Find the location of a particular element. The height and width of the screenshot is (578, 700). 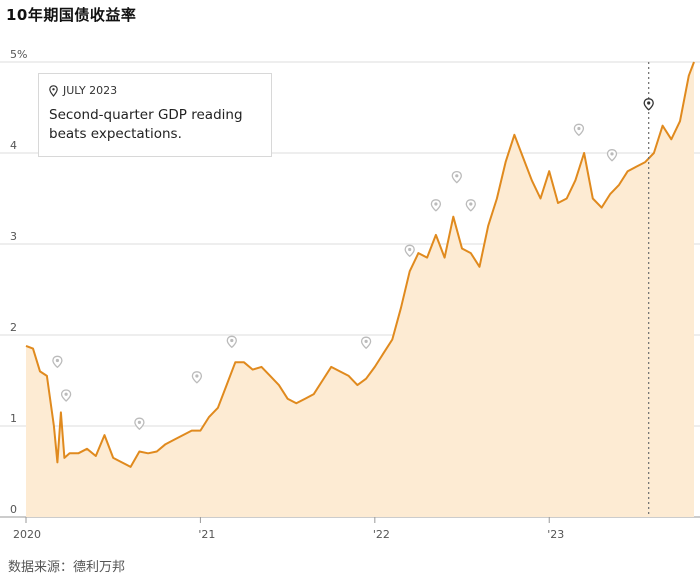

y-tick-label: 4 is located at coordinates (13, 145).